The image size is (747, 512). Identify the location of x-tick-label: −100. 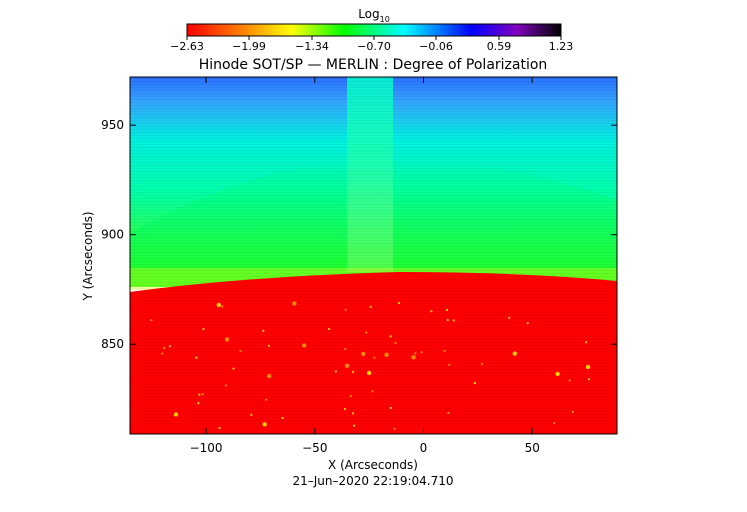
(206, 448).